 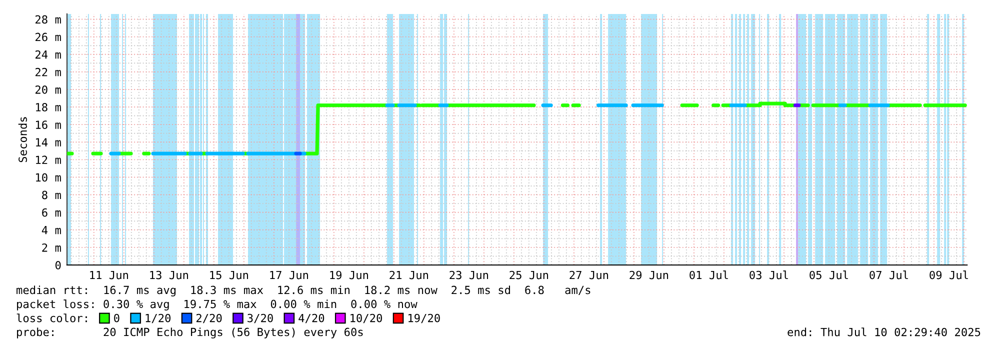 I want to click on x-tick-label: 25 Jun, so click(x=529, y=275).